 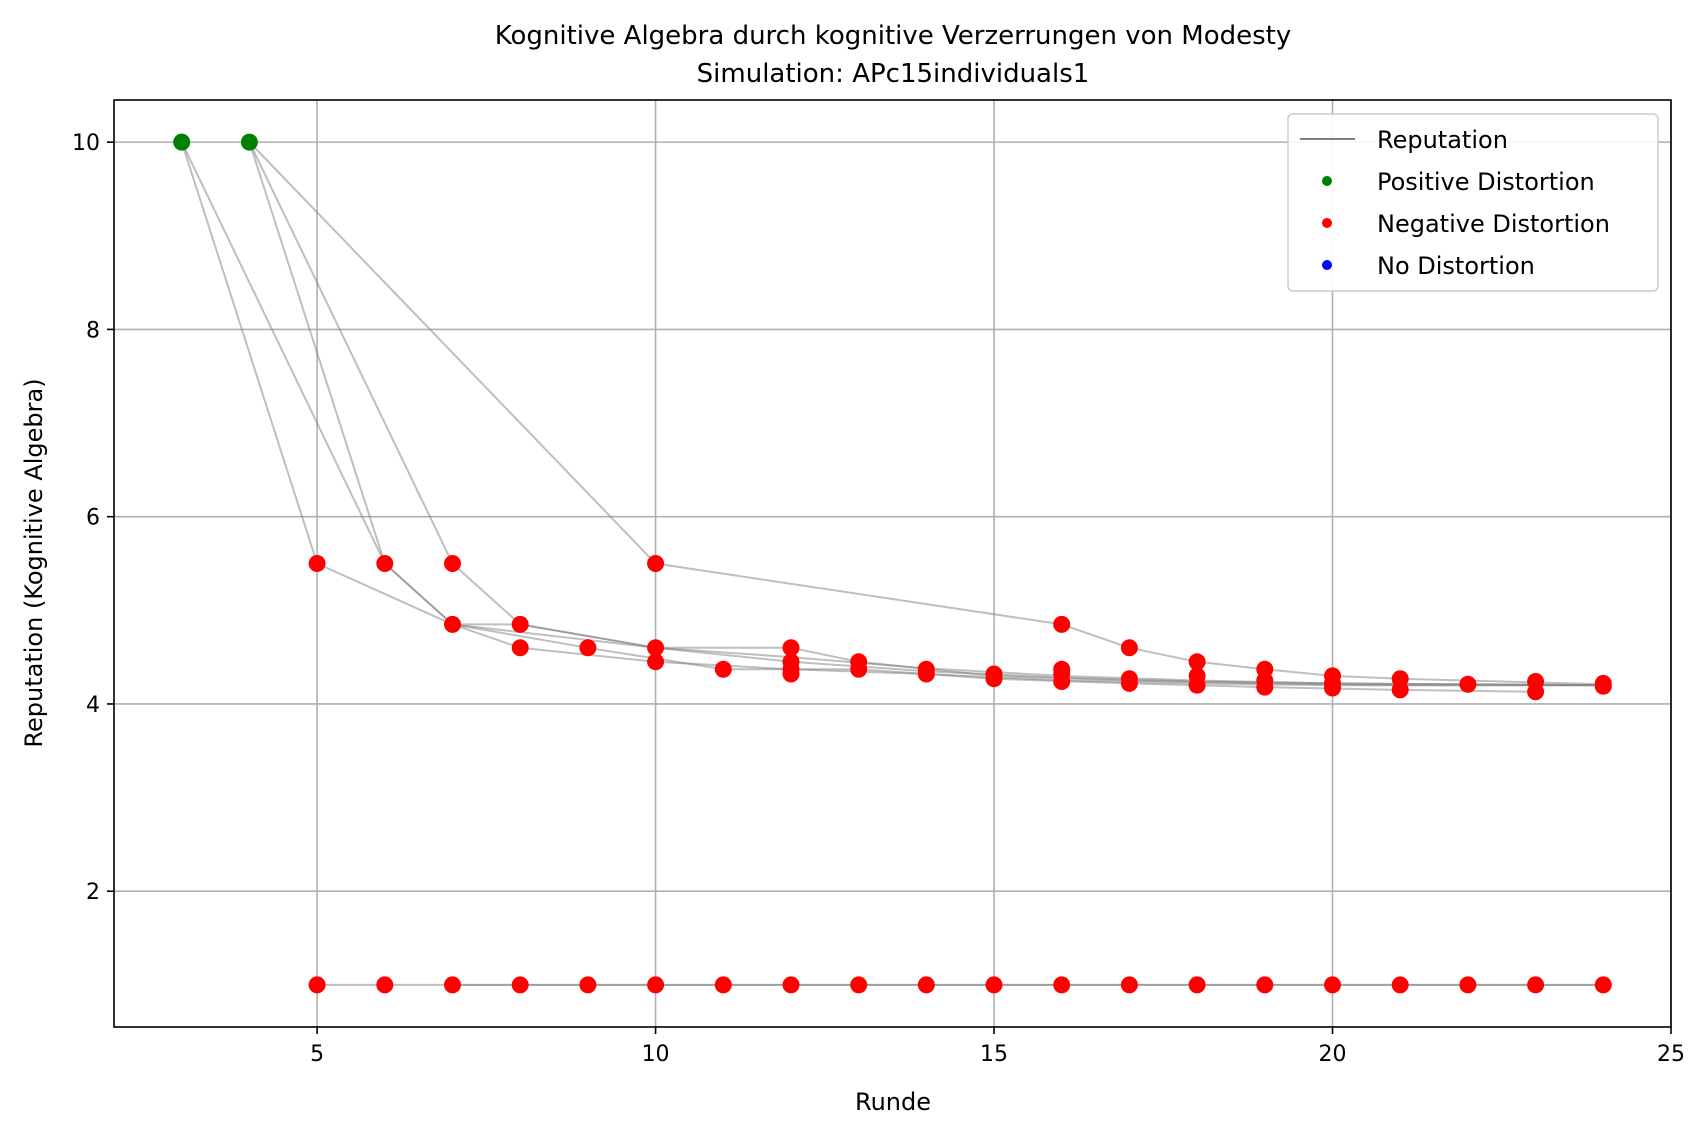 What do you see at coordinates (1671, 1054) in the screenshot?
I see `x-tick-label: 25` at bounding box center [1671, 1054].